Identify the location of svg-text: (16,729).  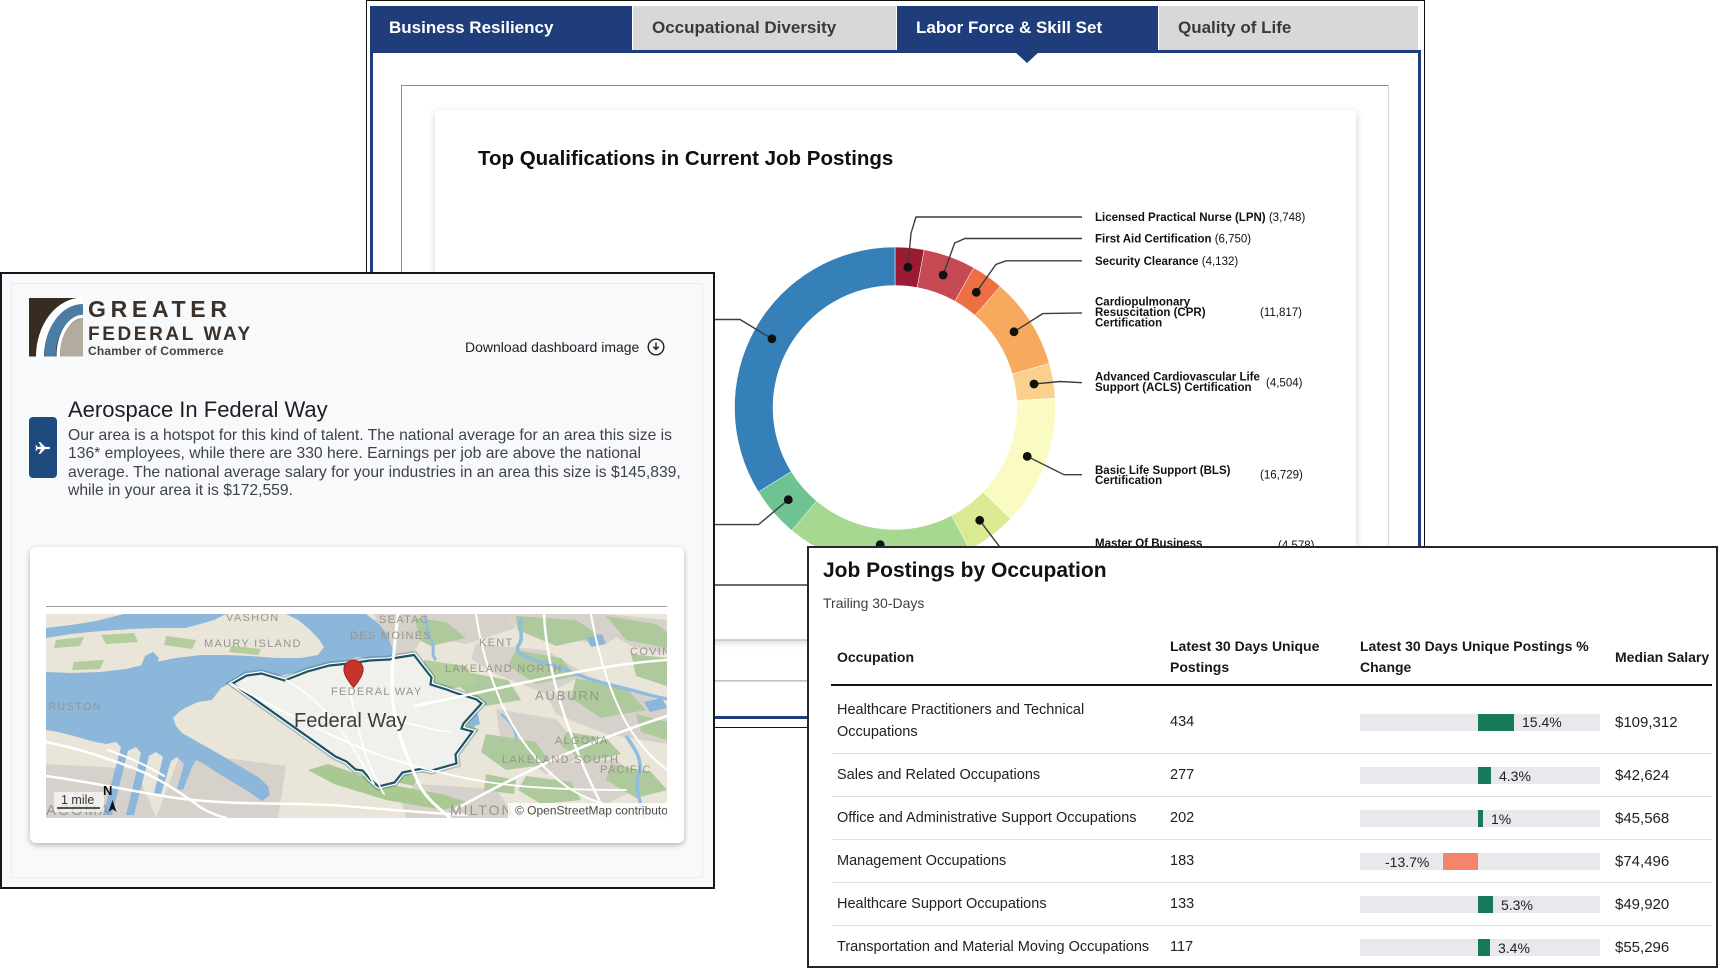
(1281, 476).